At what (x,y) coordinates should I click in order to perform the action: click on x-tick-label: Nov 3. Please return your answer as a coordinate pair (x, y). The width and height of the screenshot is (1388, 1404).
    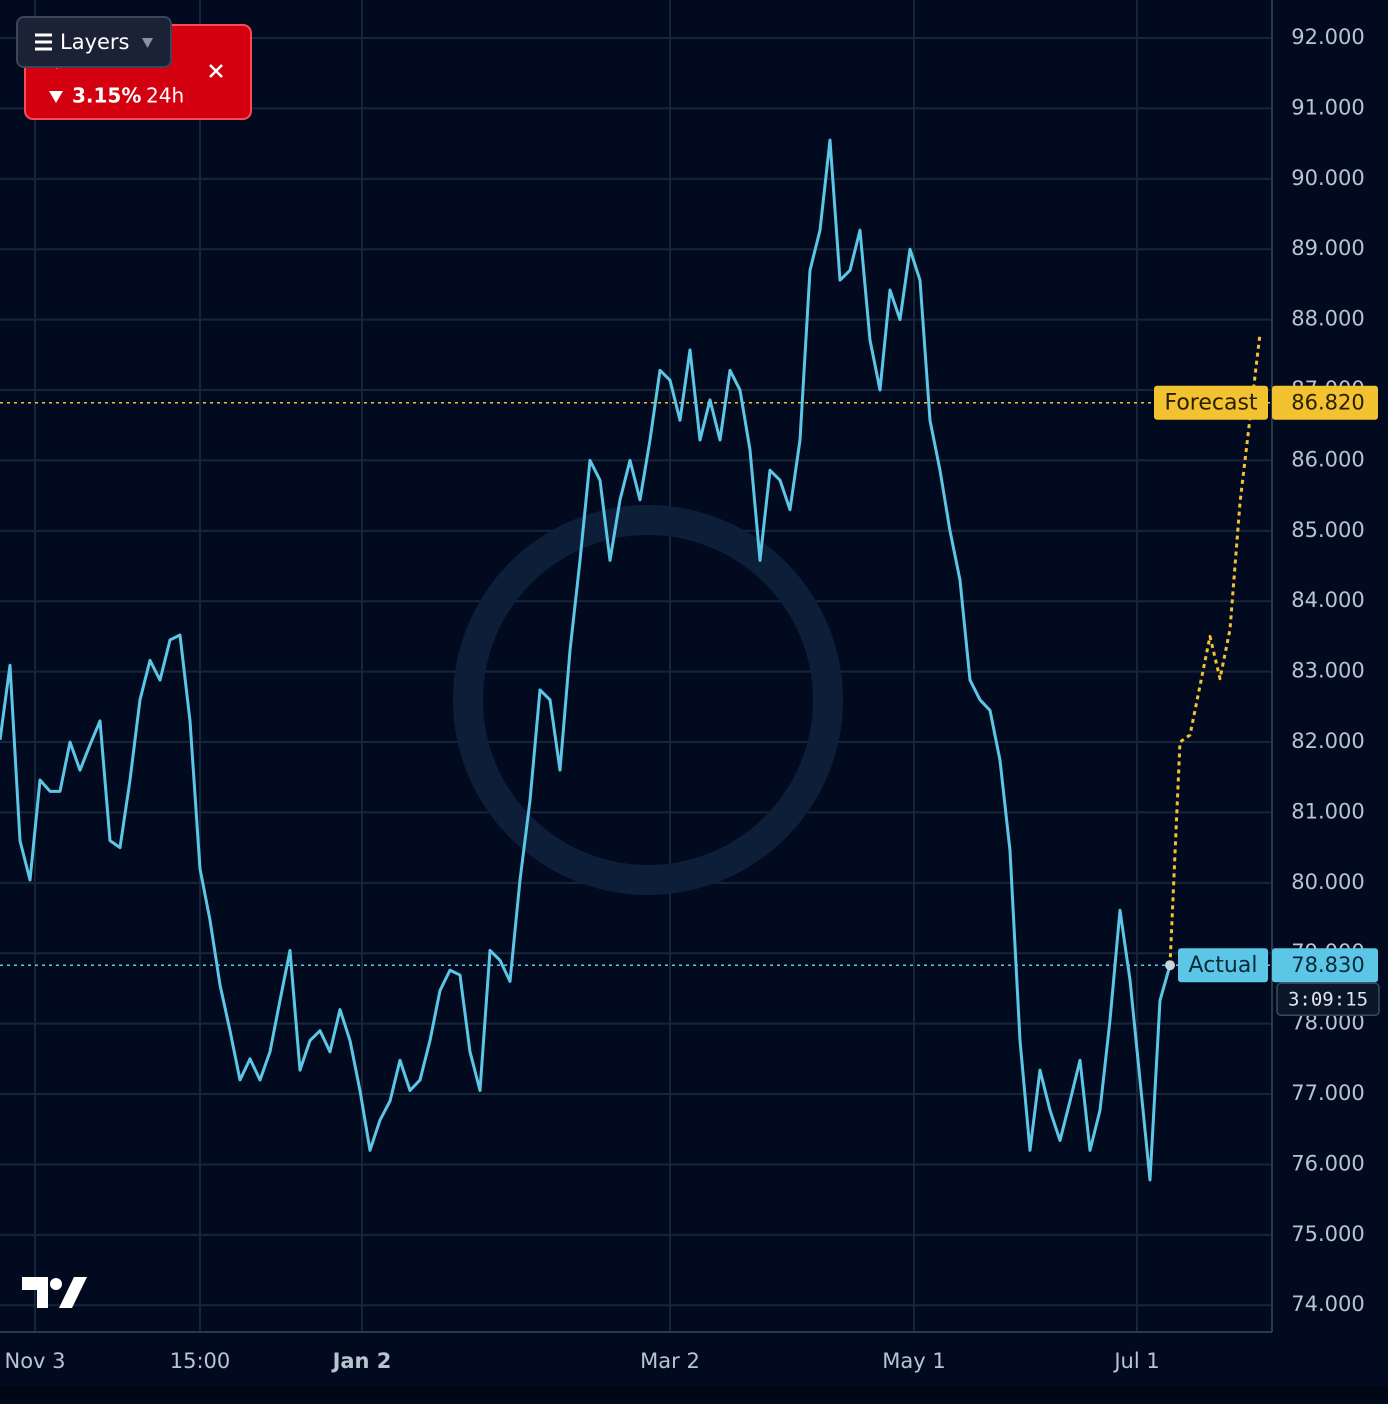
    Looking at the image, I should click on (34, 1361).